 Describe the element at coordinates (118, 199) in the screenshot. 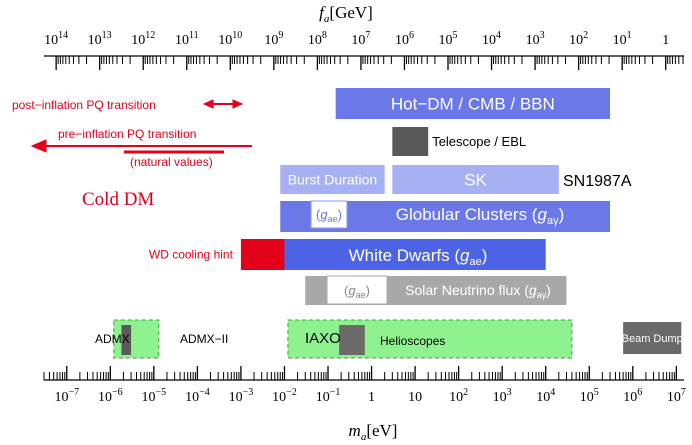

I see `cold-dm-label: Cold DM` at that location.